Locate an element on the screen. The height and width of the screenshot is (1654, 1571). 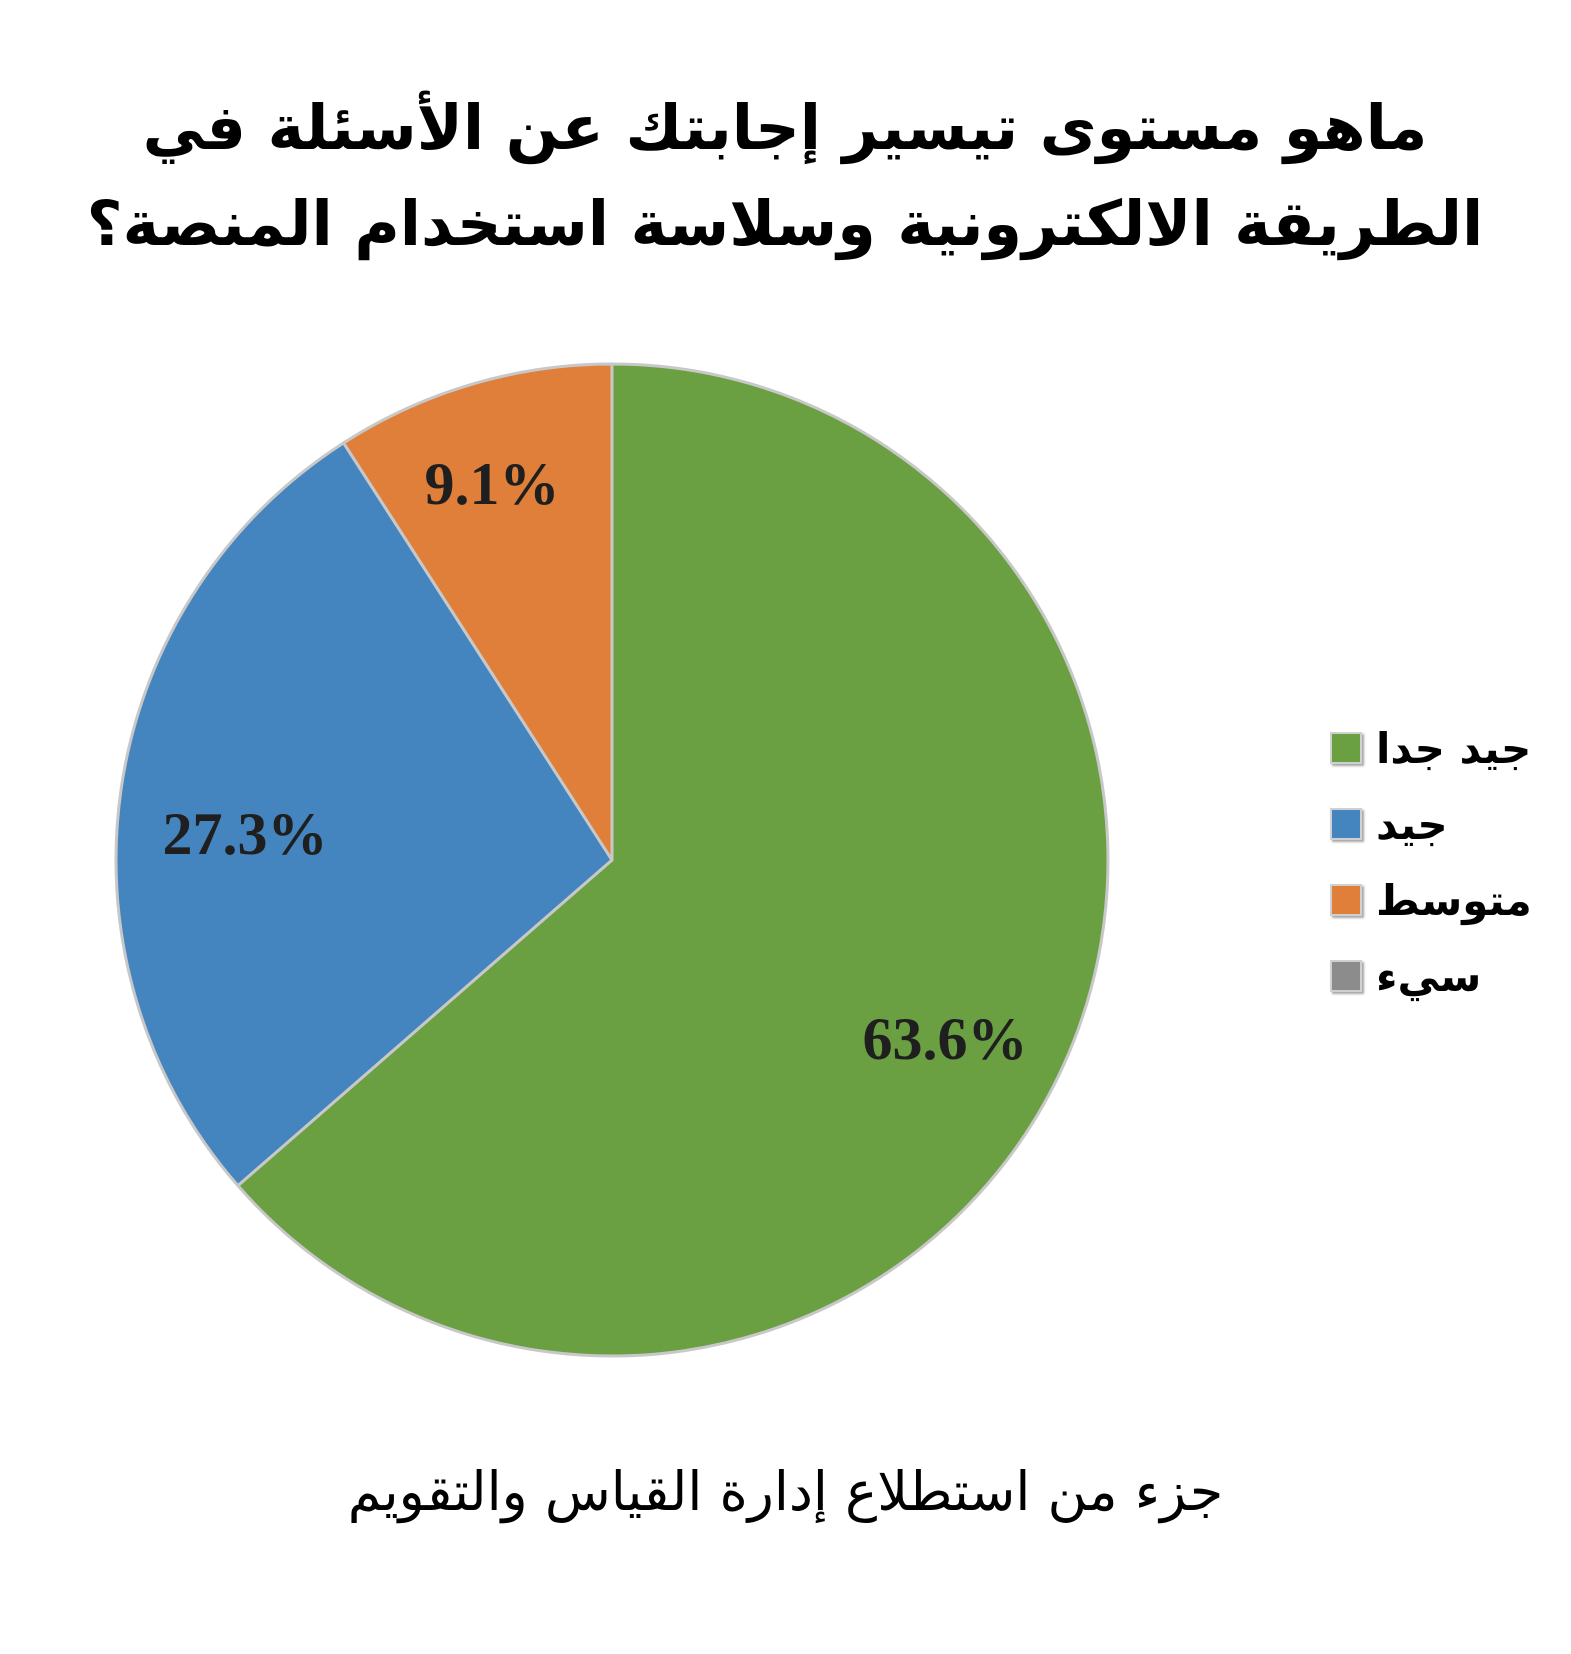
legend-item: جيد جدا is located at coordinates (1445, 748).